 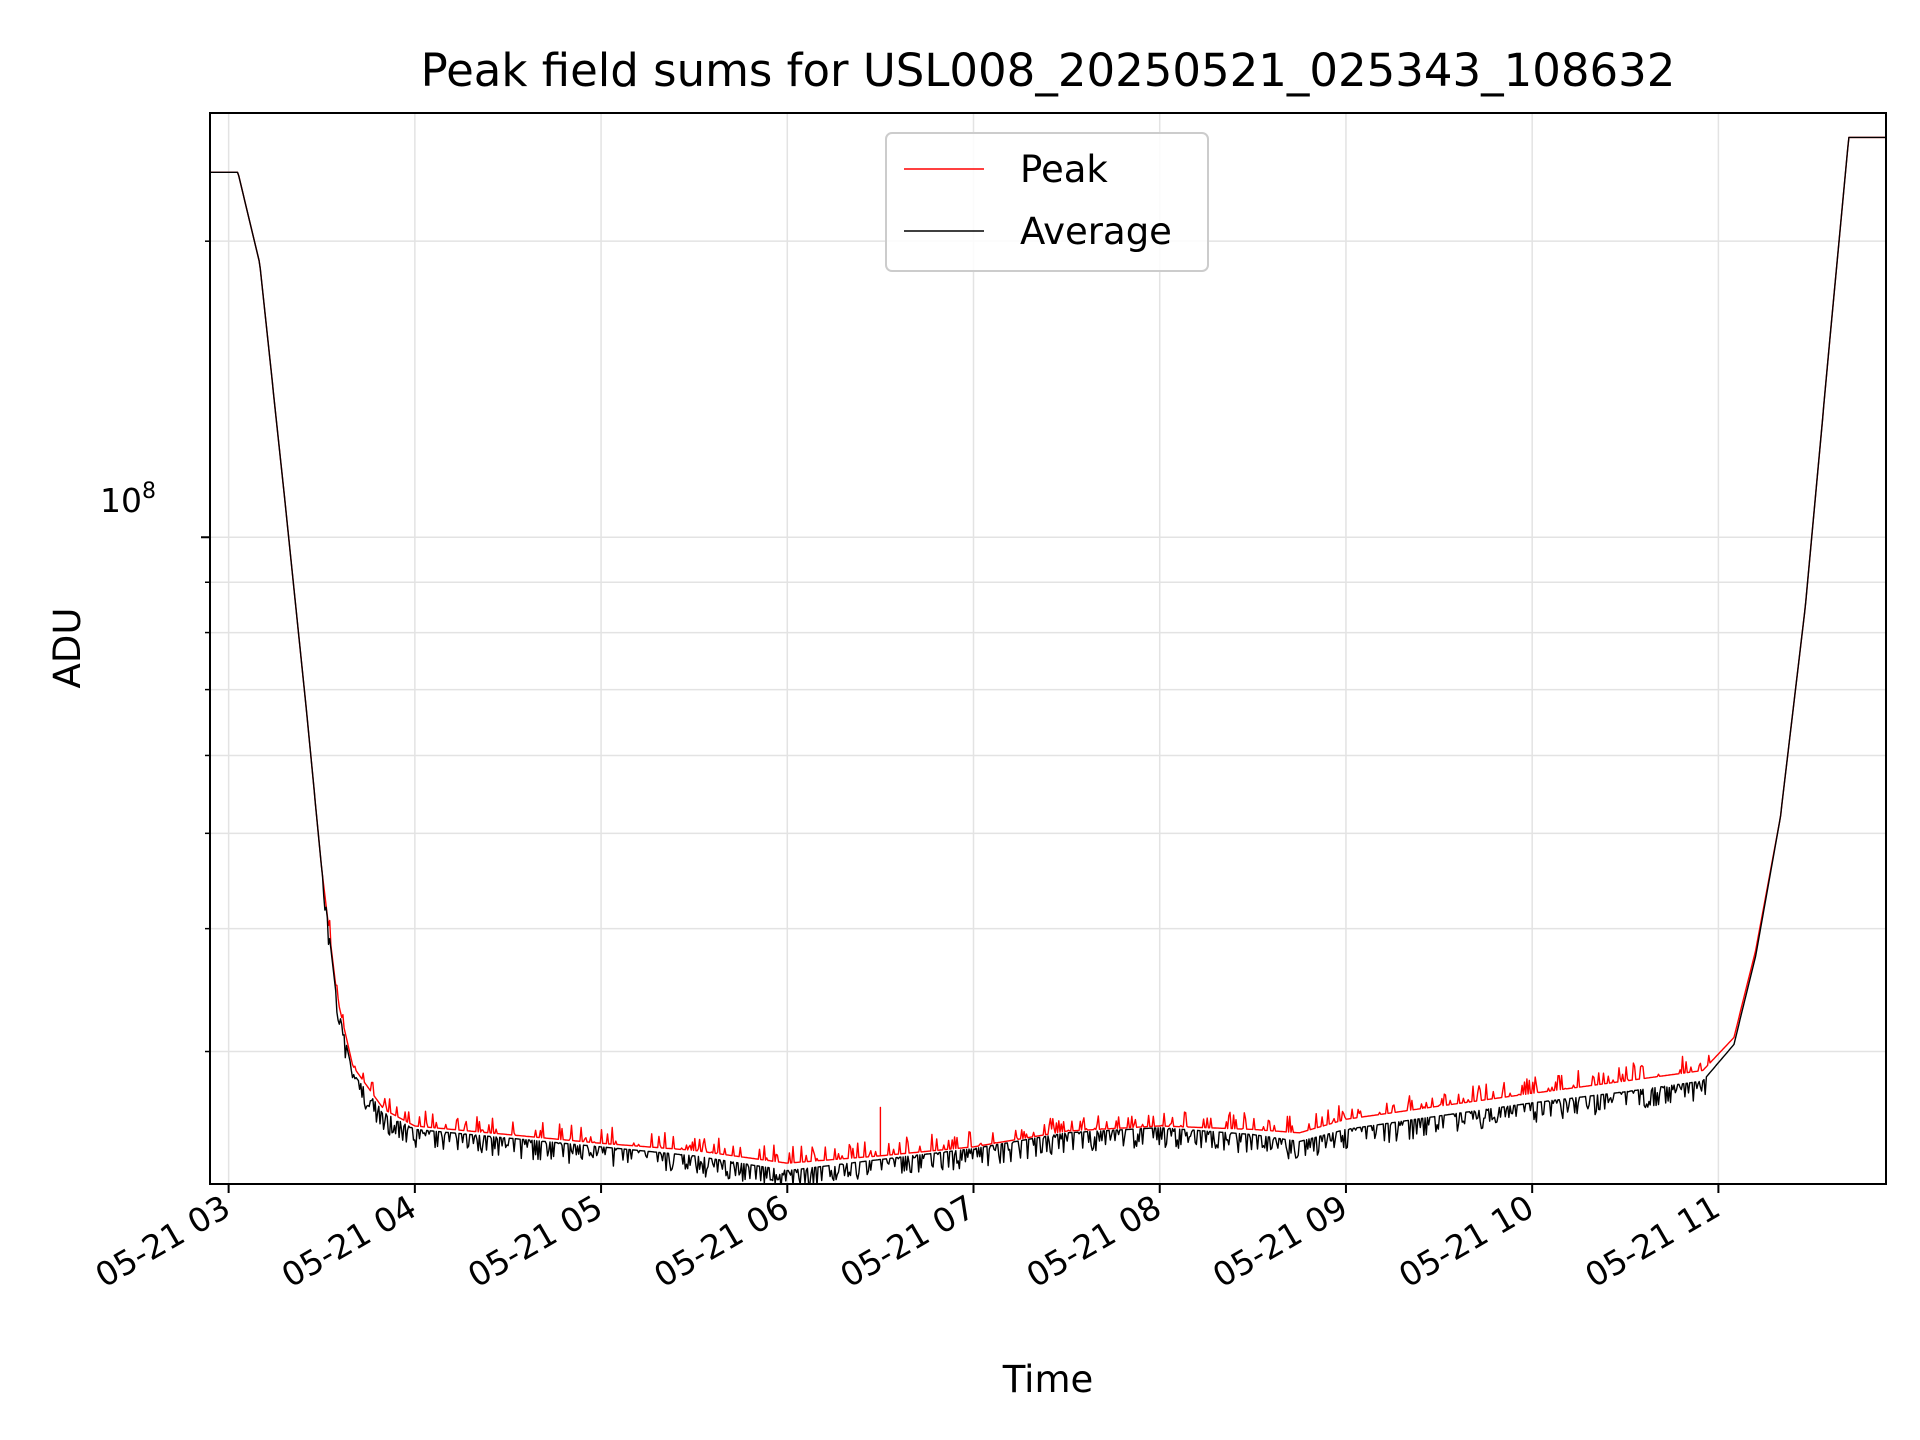 What do you see at coordinates (67, 648) in the screenshot?
I see `y-axis-label: ADU` at bounding box center [67, 648].